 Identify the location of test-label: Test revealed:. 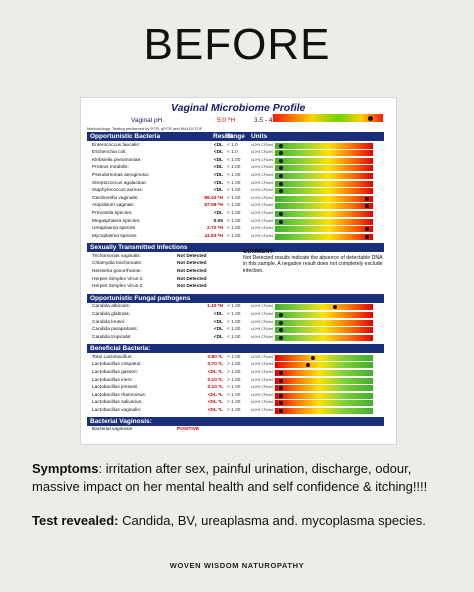
(75, 520).